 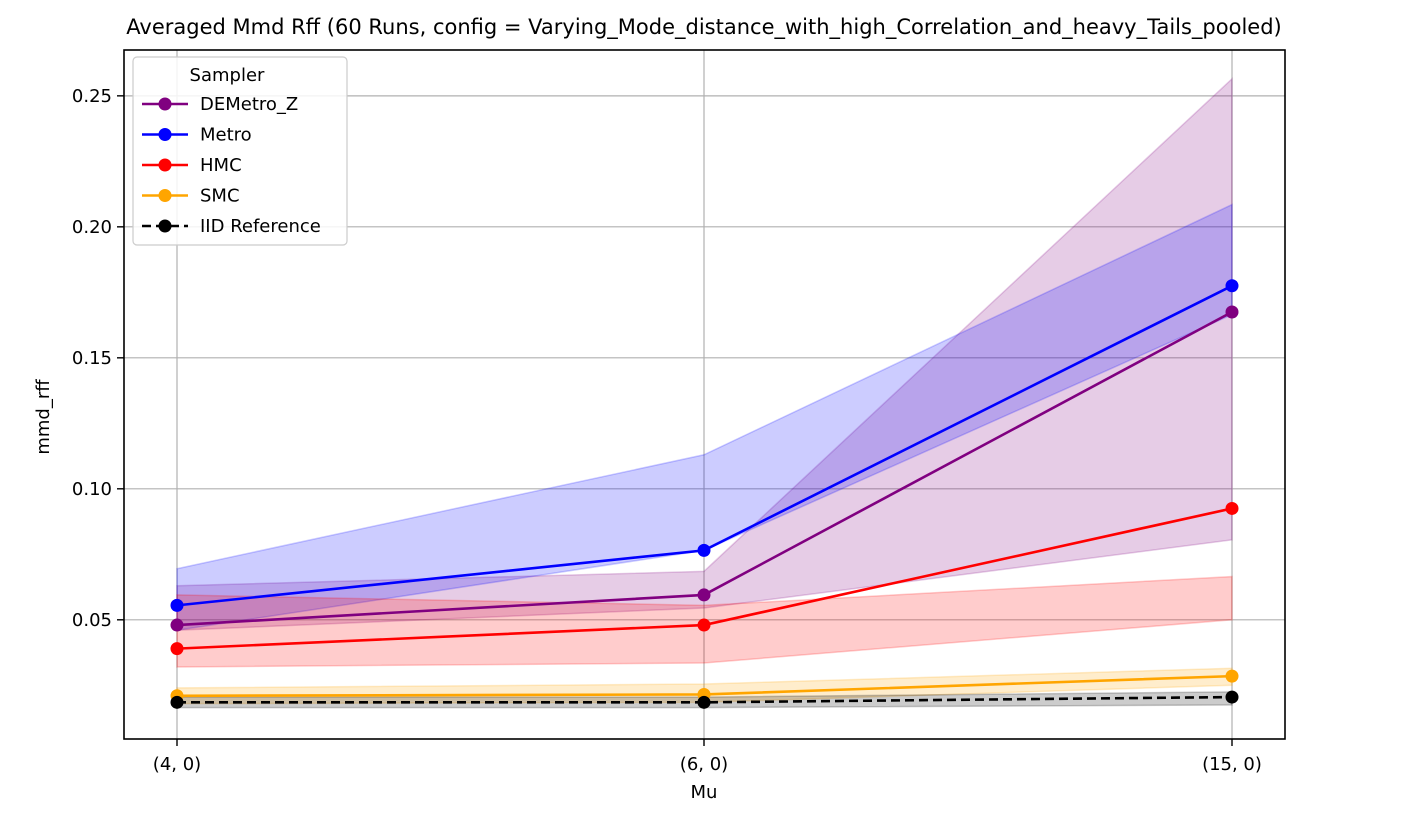 What do you see at coordinates (240, 151) in the screenshot?
I see `legend: Sampler DEMetro_Z Metro HMC SMC IID Reference` at bounding box center [240, 151].